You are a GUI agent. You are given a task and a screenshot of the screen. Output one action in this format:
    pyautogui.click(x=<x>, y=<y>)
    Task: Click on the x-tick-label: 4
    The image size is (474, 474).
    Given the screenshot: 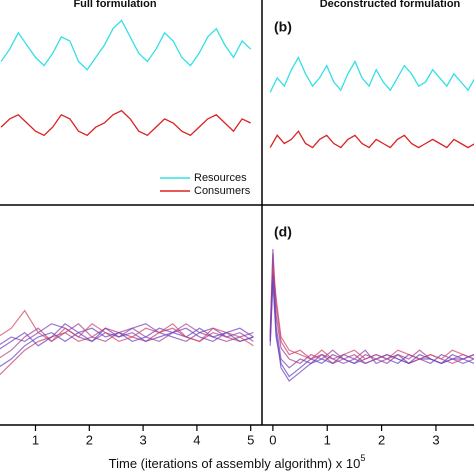 What is the action you would take?
    pyautogui.click(x=196, y=439)
    